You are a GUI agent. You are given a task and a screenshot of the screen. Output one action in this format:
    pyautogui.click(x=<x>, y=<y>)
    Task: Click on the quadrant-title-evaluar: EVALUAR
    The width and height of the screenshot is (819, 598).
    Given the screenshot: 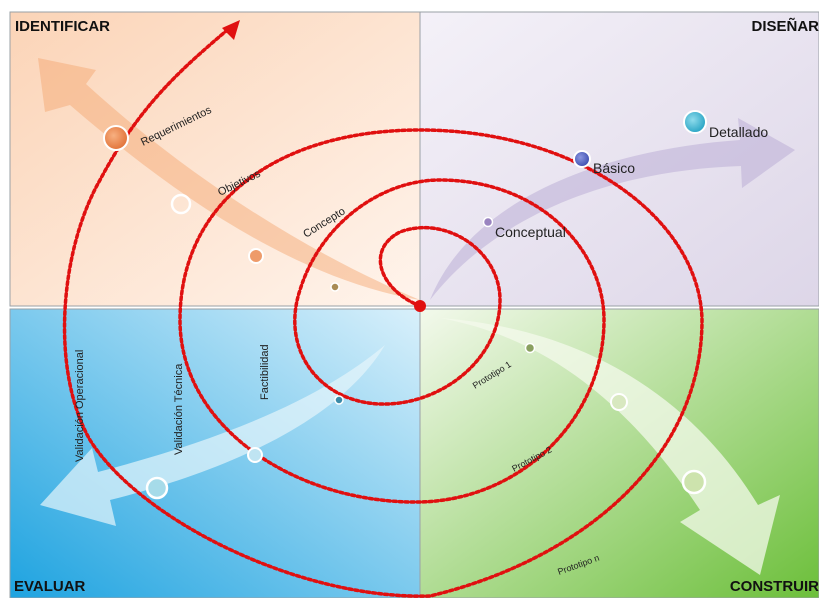 What is the action you would take?
    pyautogui.click(x=50, y=586)
    